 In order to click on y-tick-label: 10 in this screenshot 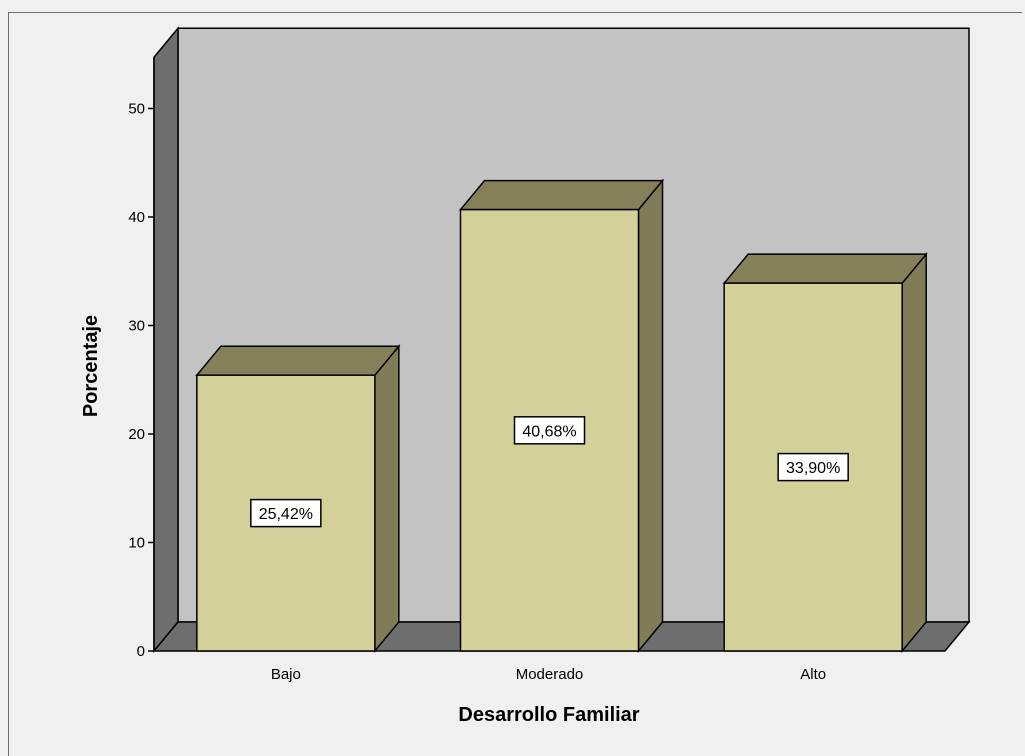, I will do `click(136, 543)`.